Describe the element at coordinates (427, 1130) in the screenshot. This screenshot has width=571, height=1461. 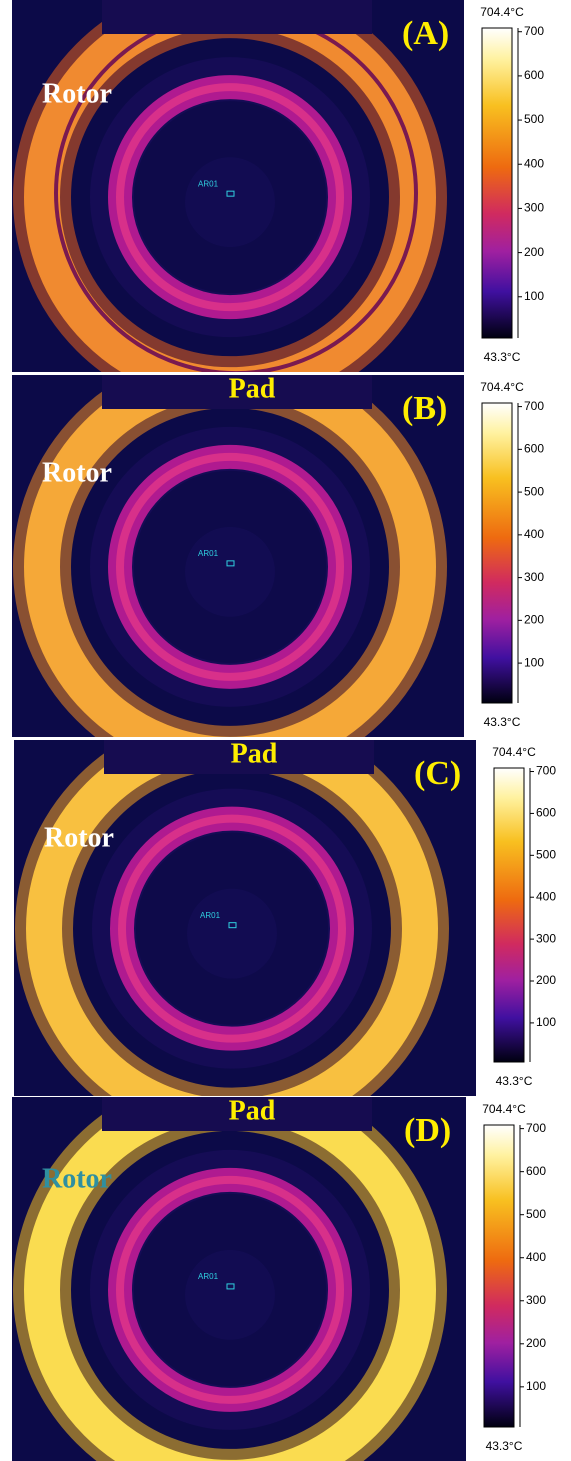
I see `panel-label big: (D)` at that location.